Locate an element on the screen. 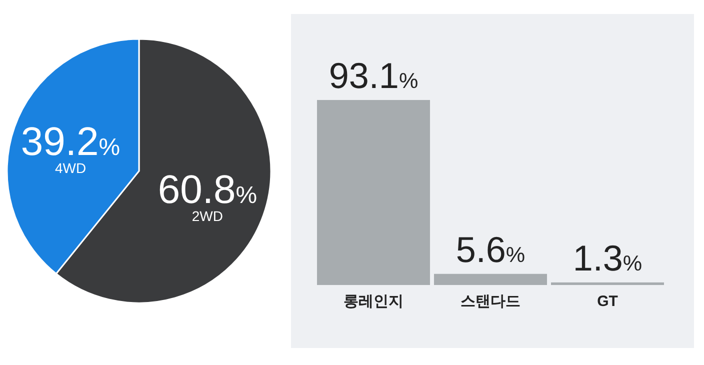 This screenshot has height=365, width=704. data-label: 5.6% is located at coordinates (491, 249).